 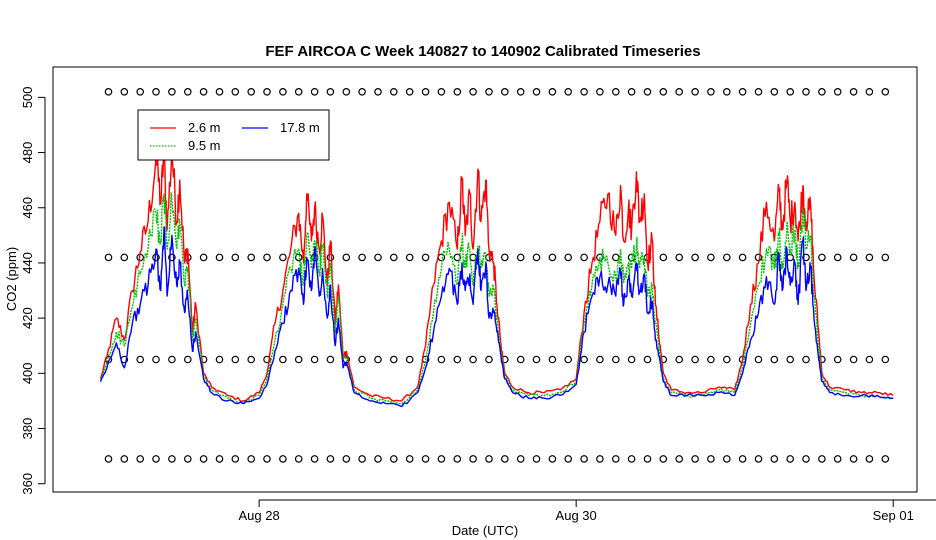 I want to click on y-tick-label: 480, so click(x=27, y=153).